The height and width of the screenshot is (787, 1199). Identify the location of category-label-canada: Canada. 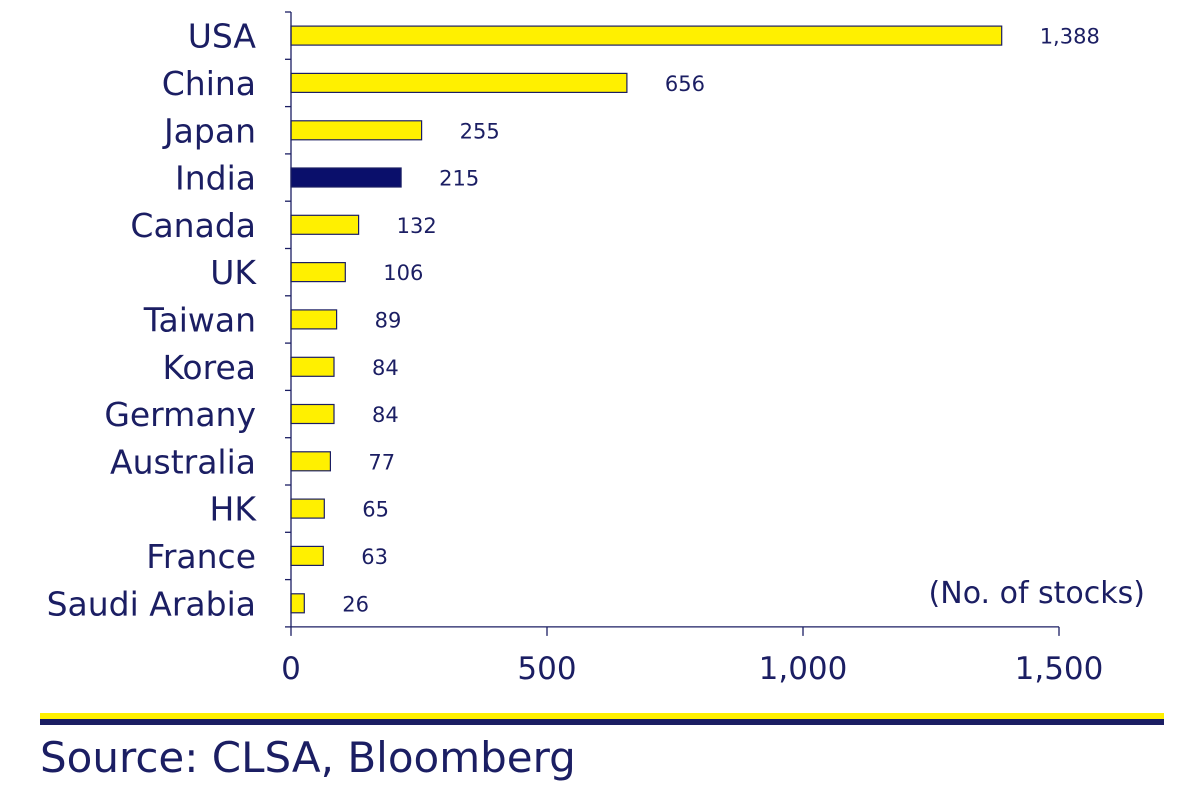
(193, 225).